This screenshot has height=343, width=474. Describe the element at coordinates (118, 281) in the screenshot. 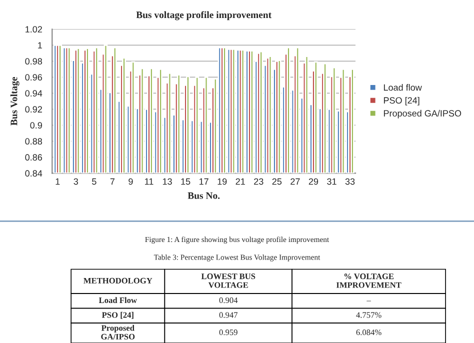

I see `text: METHODOLOGY` at that location.